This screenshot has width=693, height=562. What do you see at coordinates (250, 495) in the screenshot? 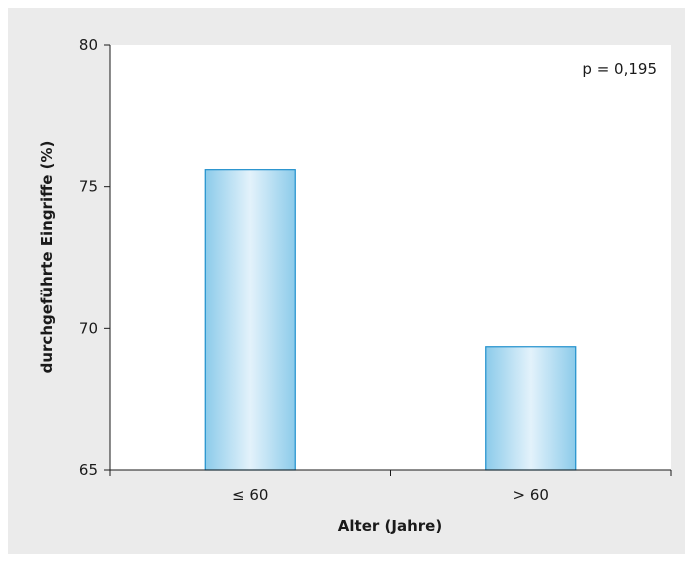
I see `x-tick-label-0: ≤ 60` at bounding box center [250, 495].